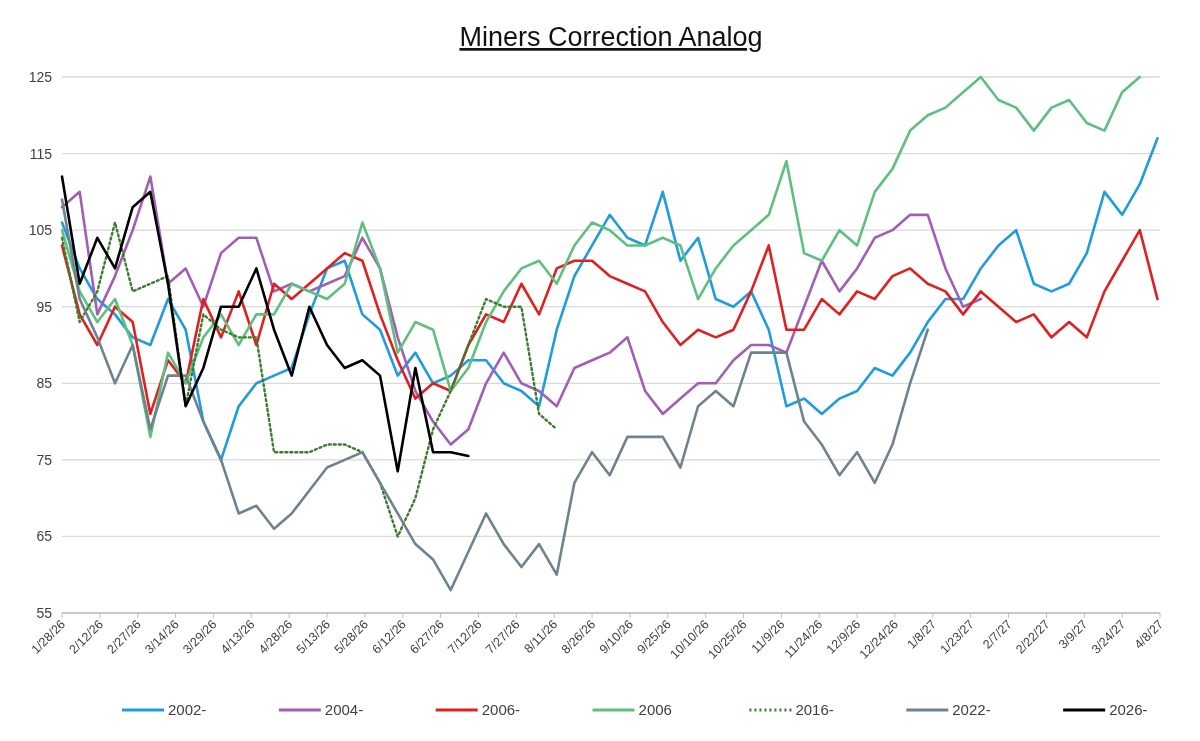  What do you see at coordinates (971, 709) in the screenshot?
I see `legend-label: 2022-` at bounding box center [971, 709].